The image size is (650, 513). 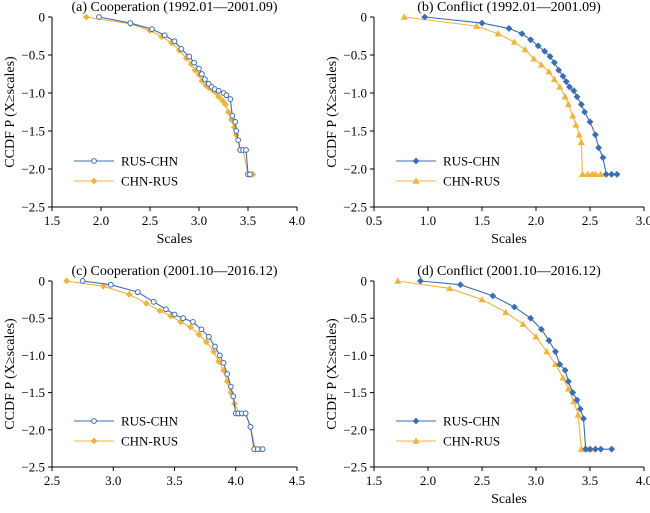 I want to click on chart-title: (d) Conflict (2001.10—2016.12), so click(x=509, y=271).